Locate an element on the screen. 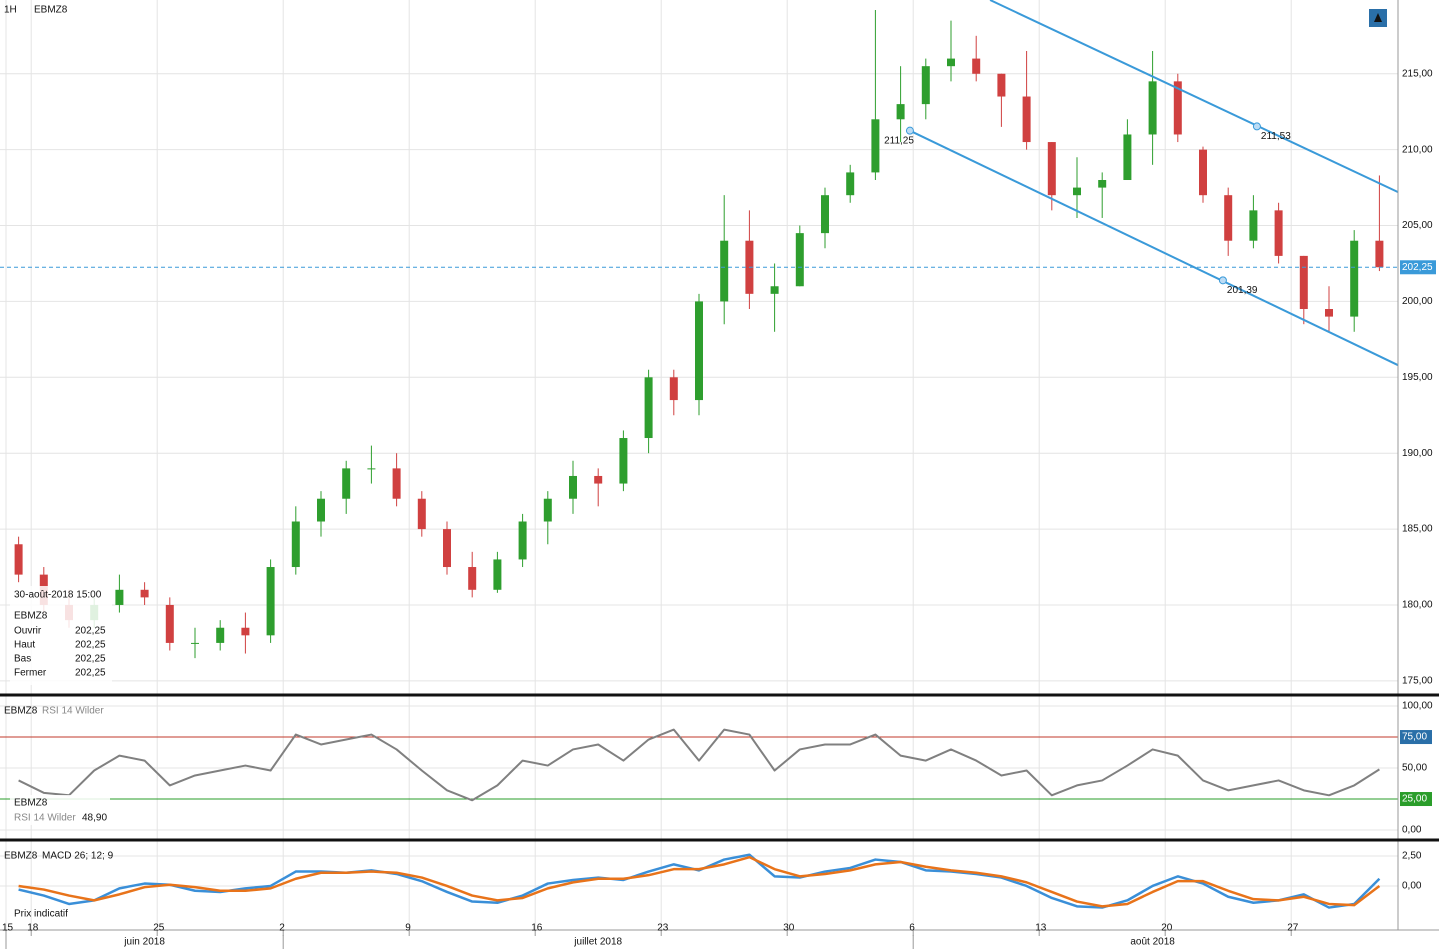 Image resolution: width=1439 pixels, height=949 pixels. last-price-label: 202,25 is located at coordinates (1417, 267).